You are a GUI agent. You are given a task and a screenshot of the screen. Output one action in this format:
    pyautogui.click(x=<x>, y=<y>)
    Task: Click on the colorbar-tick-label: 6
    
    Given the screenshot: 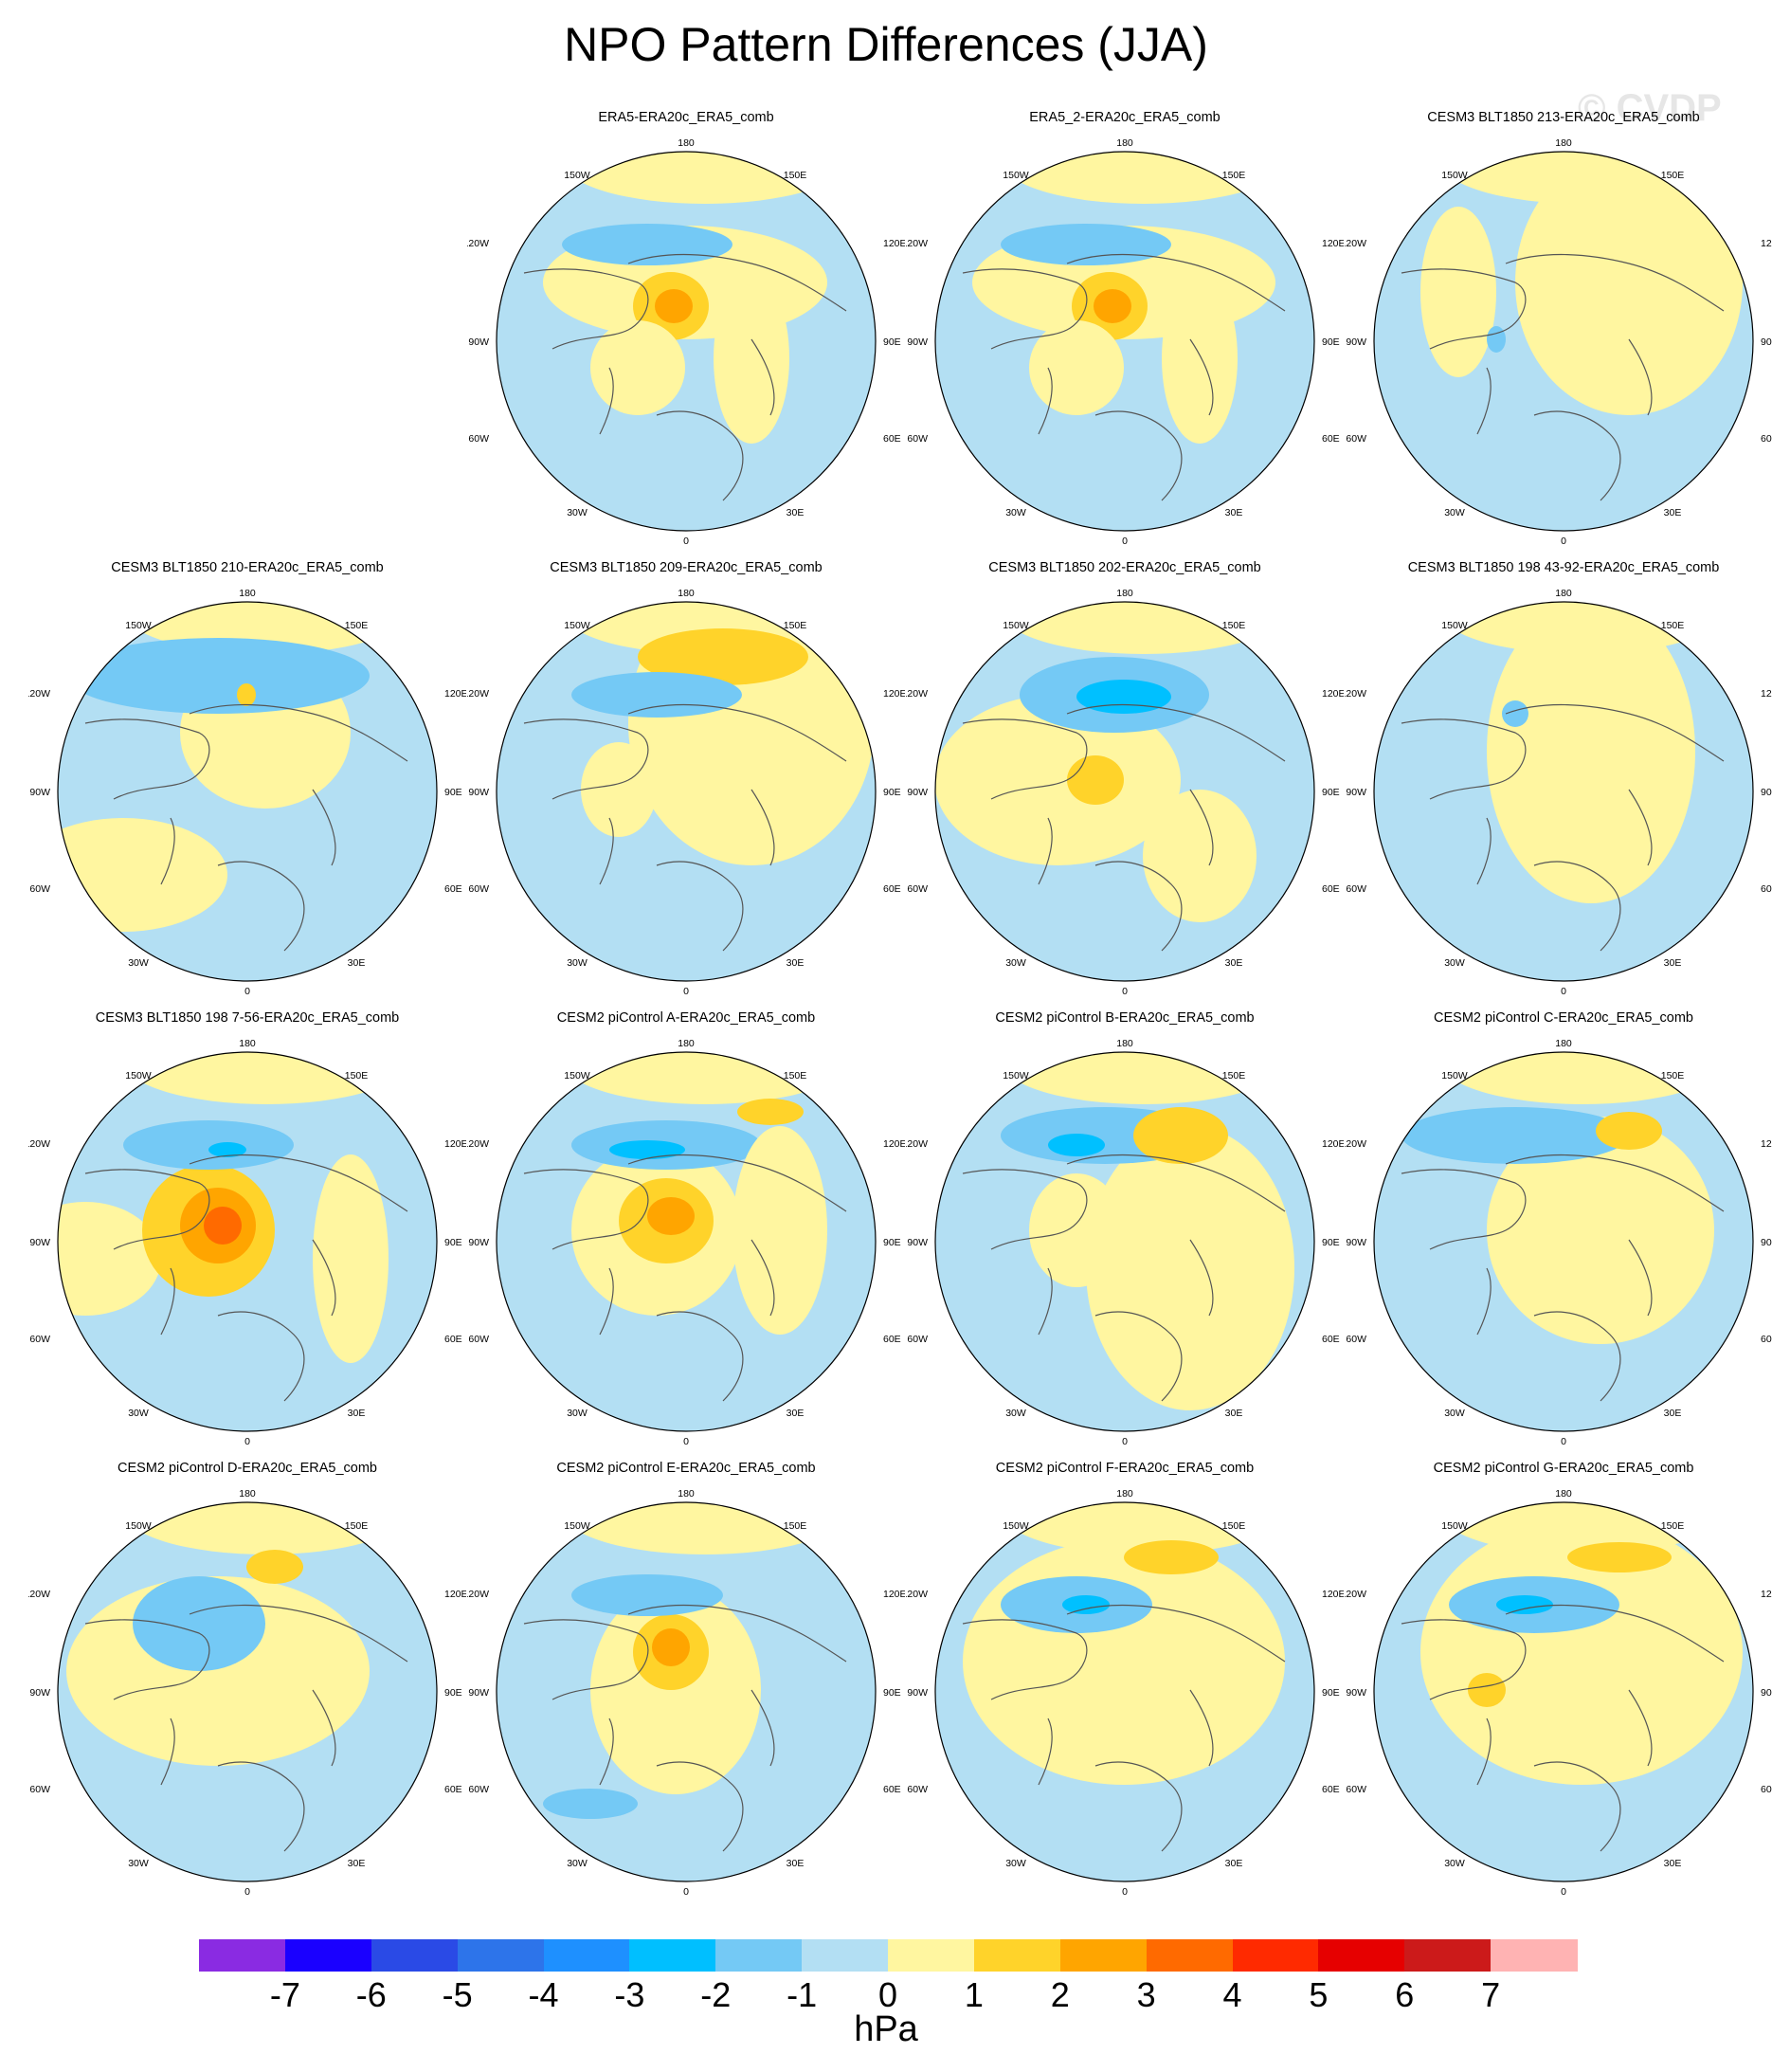 What is the action you would take?
    pyautogui.click(x=1405, y=1995)
    